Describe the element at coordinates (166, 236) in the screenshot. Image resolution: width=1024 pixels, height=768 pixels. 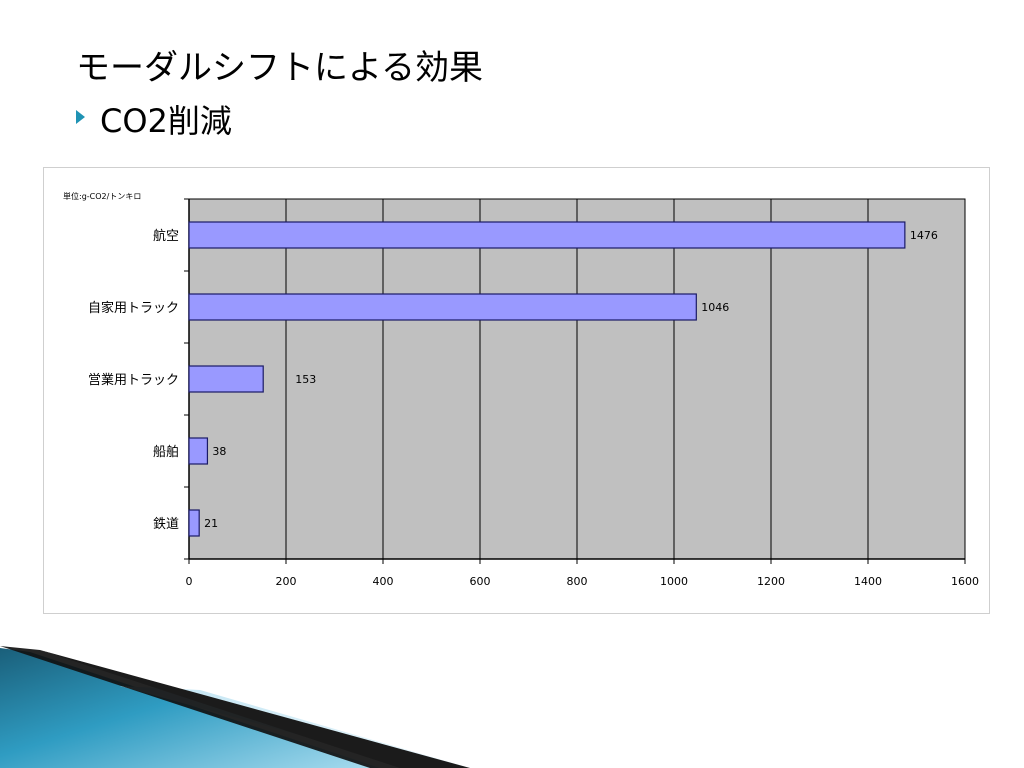
I see `category-label: 航空` at that location.